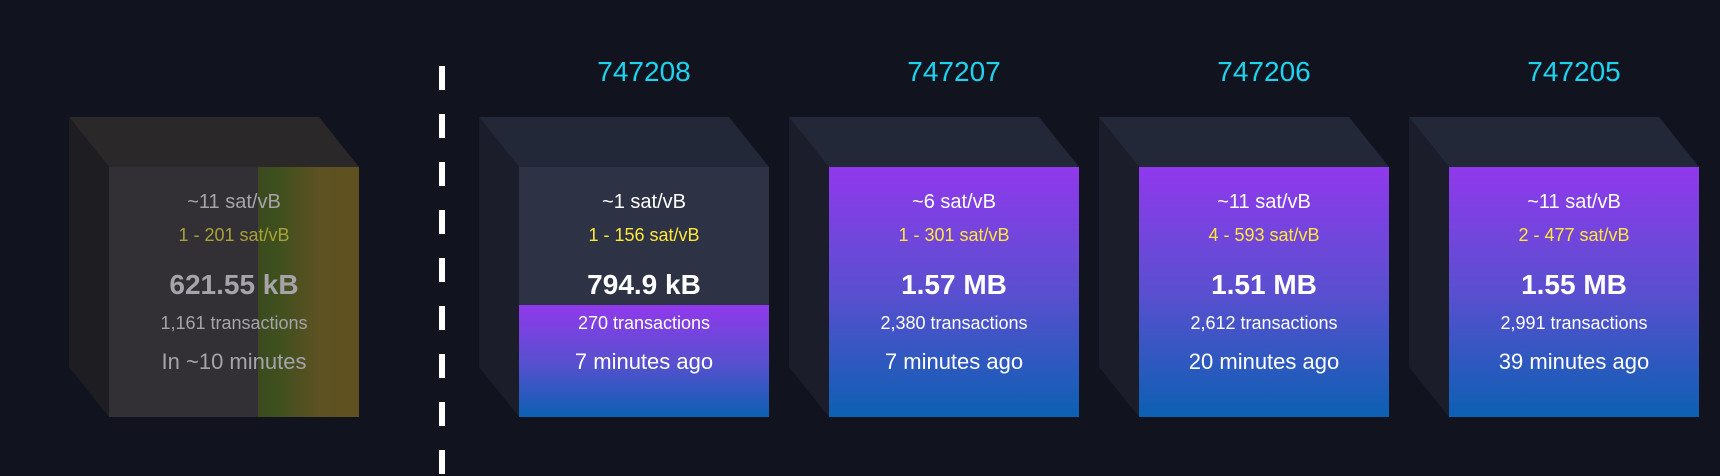 The height and width of the screenshot is (476, 1720). What do you see at coordinates (1574, 71) in the screenshot?
I see `block-height-link: 747205` at bounding box center [1574, 71].